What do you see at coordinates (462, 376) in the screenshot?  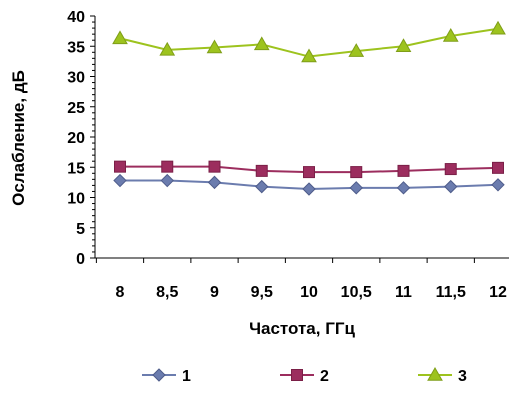 I see `legend-label: 3` at bounding box center [462, 376].